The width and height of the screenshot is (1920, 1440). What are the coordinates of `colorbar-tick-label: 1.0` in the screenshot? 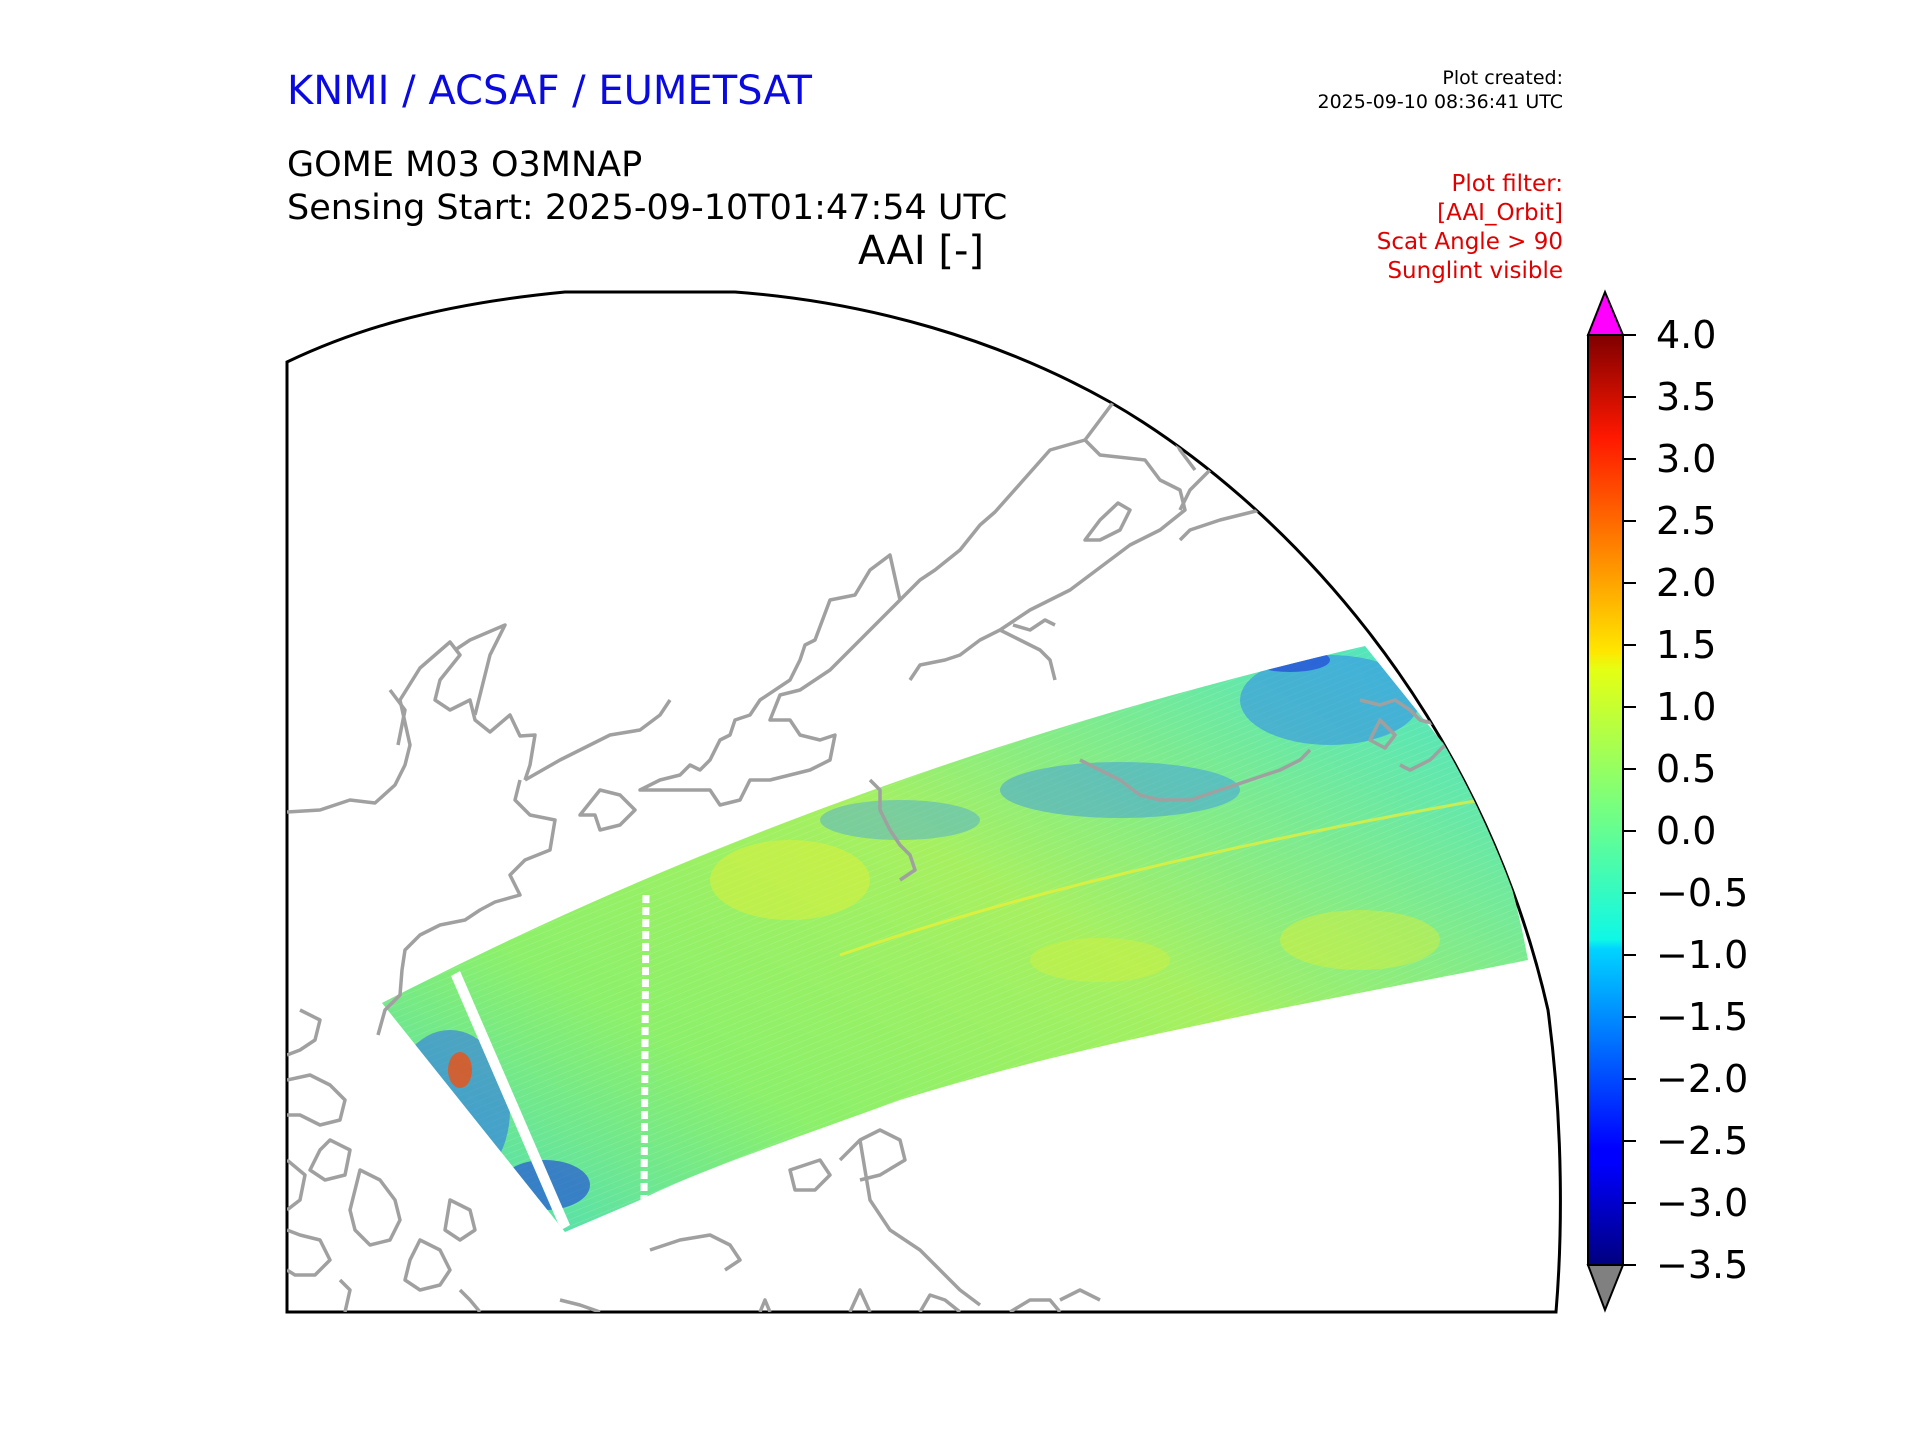 It's located at (1686, 707).